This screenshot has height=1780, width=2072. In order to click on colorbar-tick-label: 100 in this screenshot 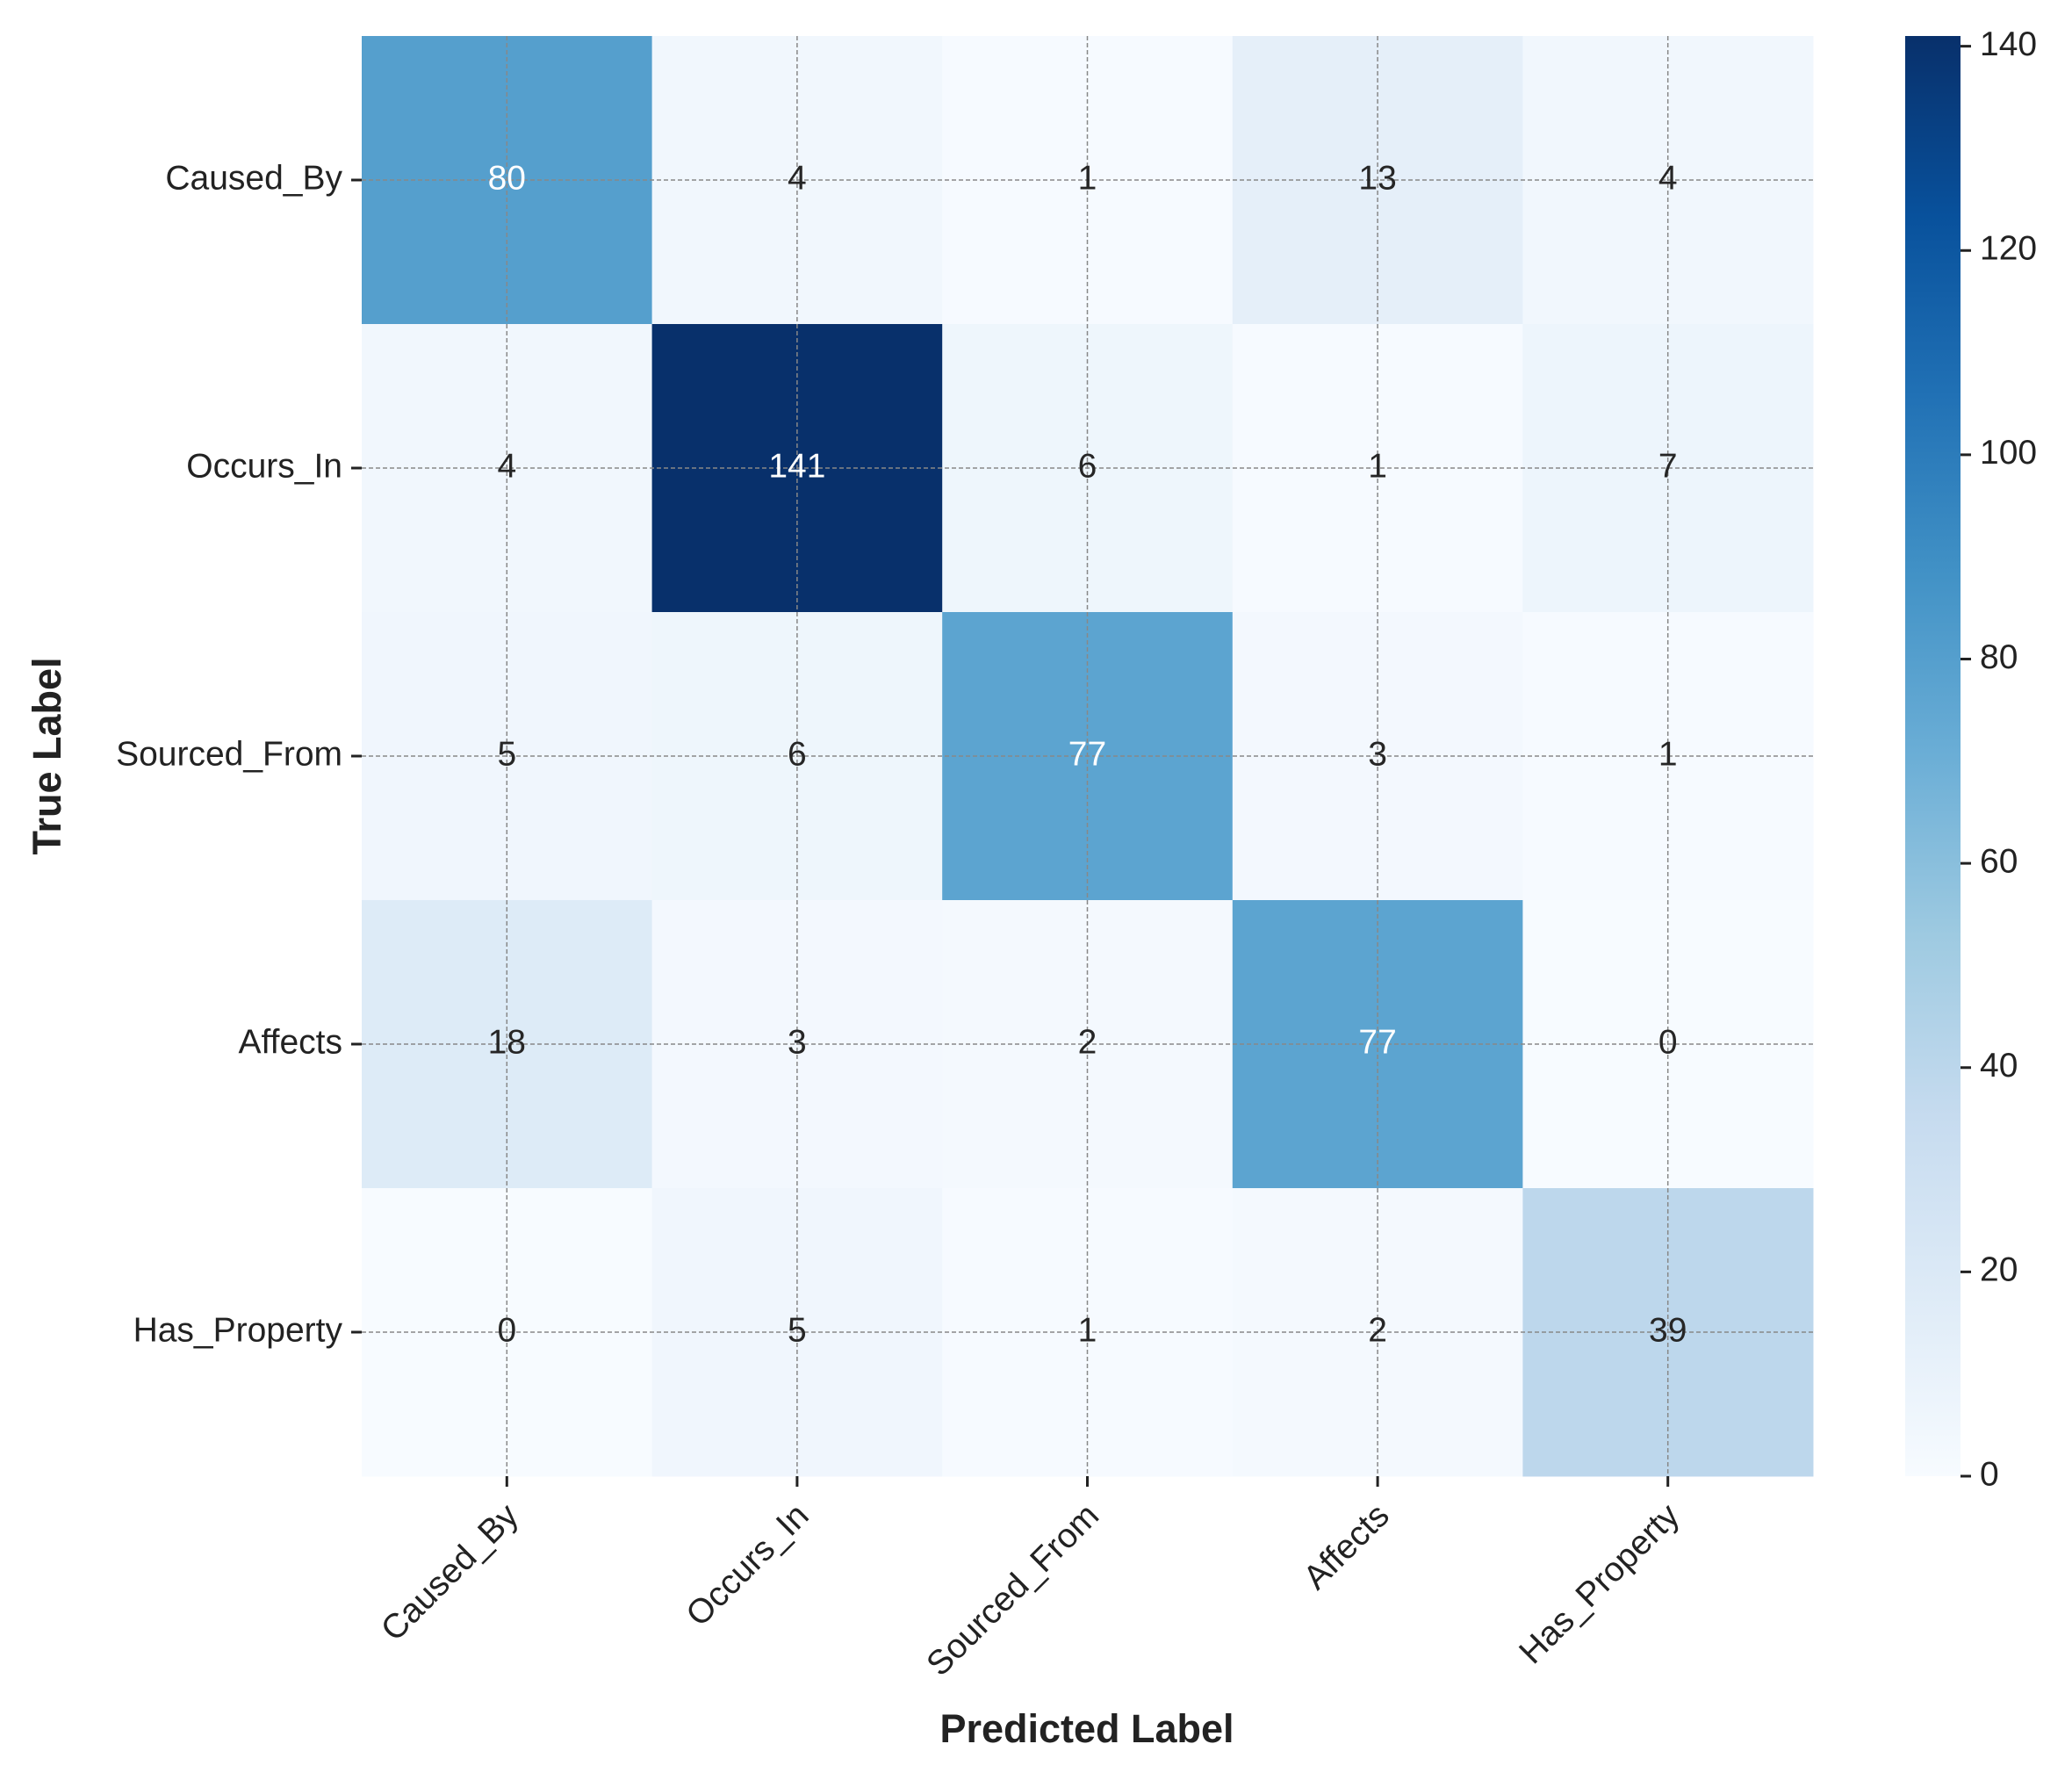, I will do `click(2008, 453)`.